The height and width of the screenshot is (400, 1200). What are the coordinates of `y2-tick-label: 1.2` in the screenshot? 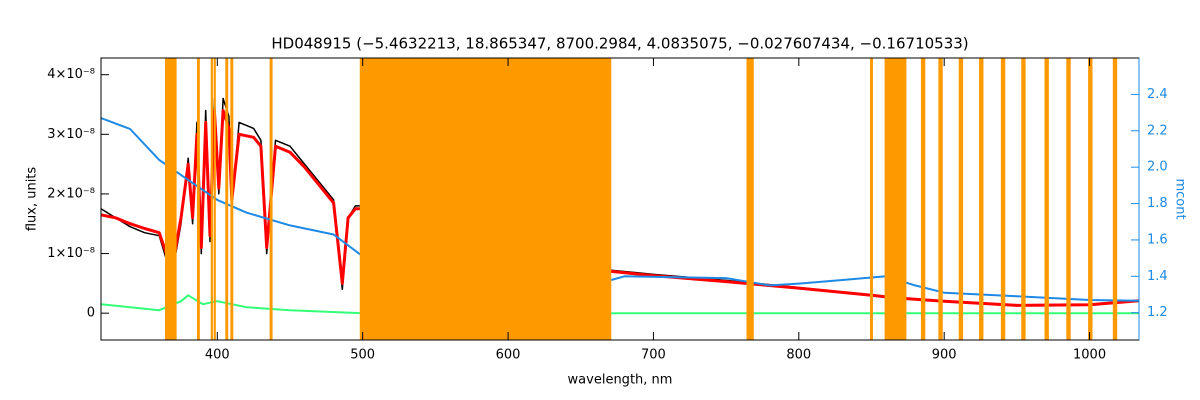 It's located at (1157, 312).